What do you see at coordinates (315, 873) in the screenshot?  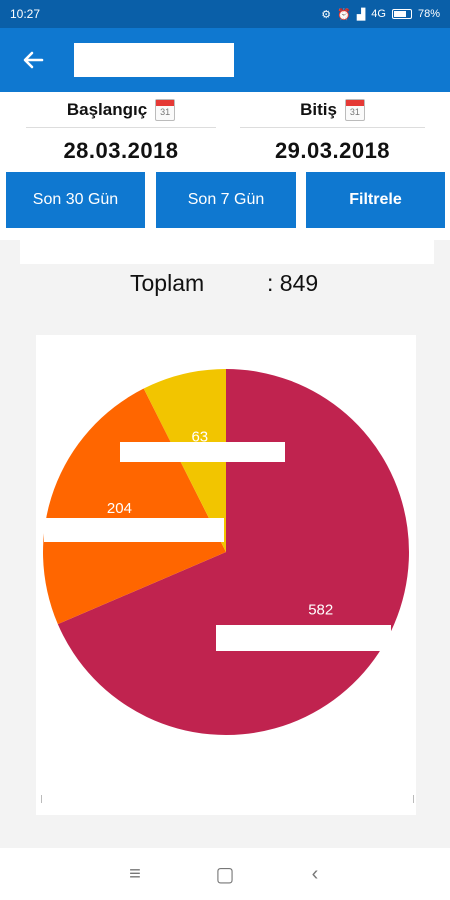 I see `back-nav-icon: ‹` at bounding box center [315, 873].